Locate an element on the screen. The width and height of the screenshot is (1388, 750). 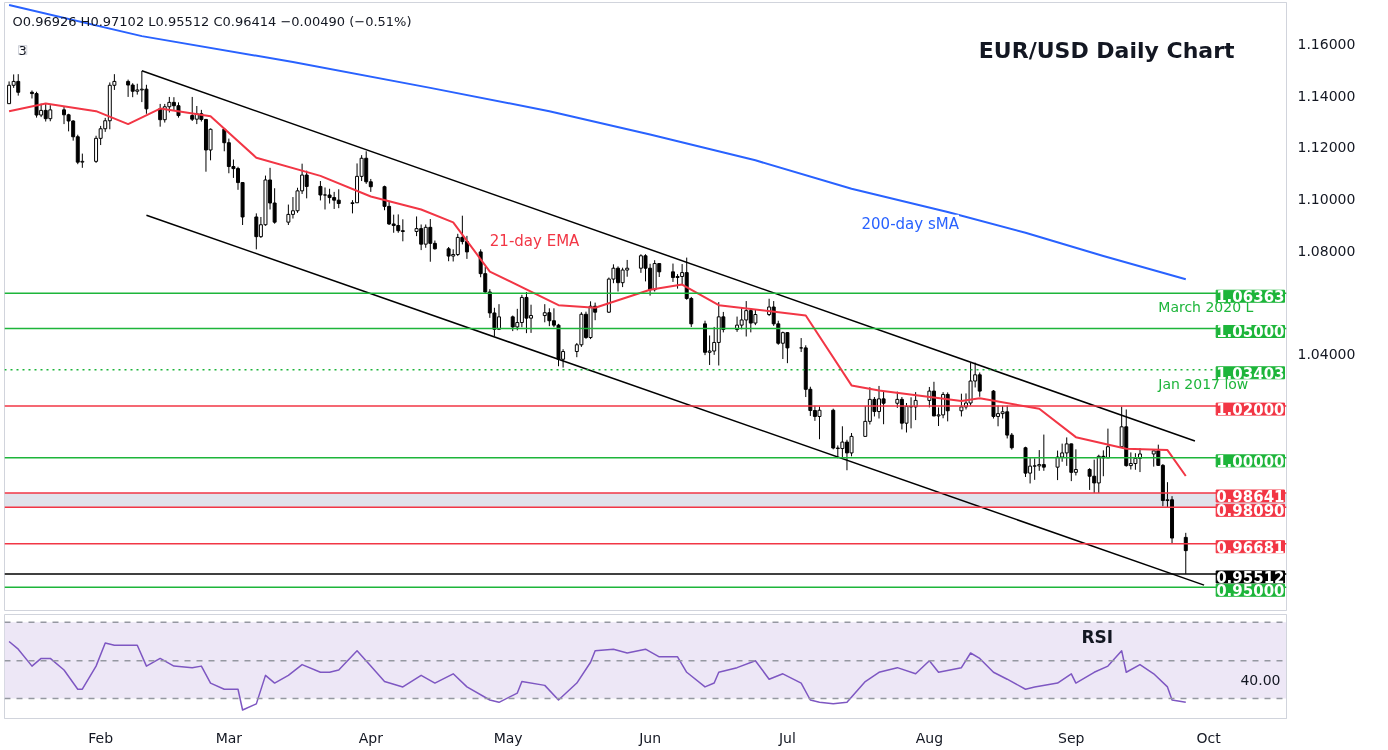
x-tick-label: Jul is located at coordinates (786, 737).